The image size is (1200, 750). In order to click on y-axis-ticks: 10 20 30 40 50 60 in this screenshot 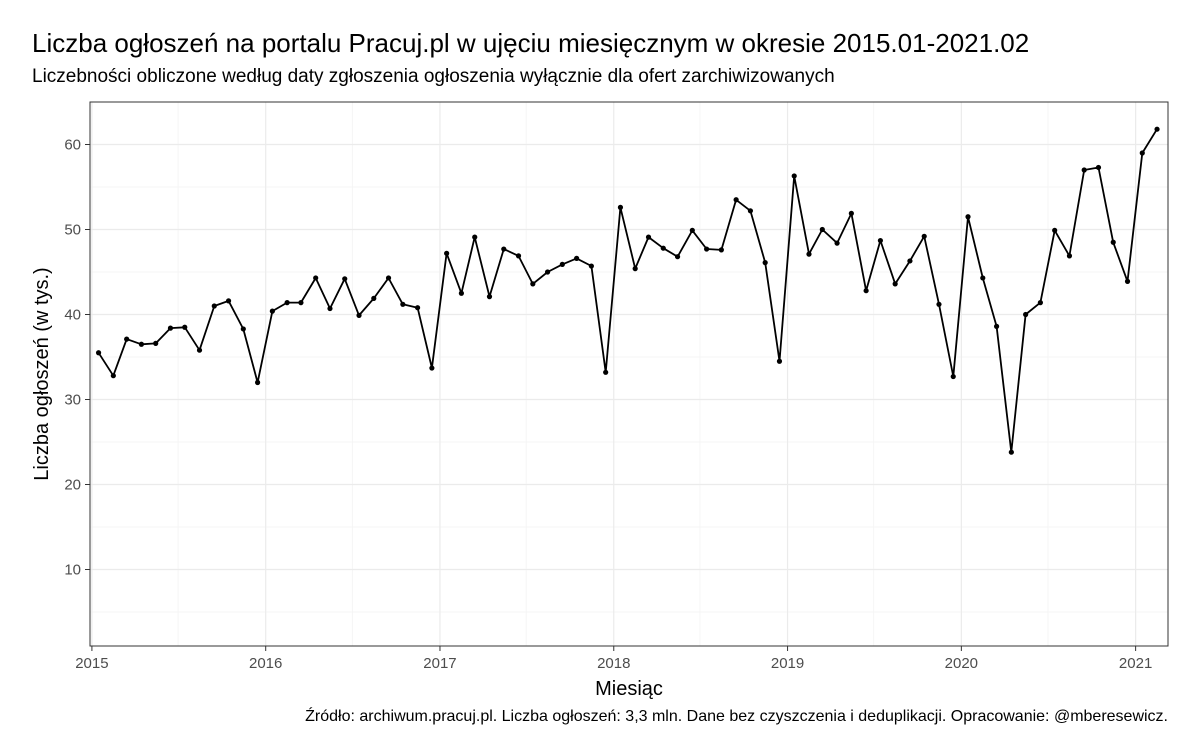, I will do `click(77, 358)`.